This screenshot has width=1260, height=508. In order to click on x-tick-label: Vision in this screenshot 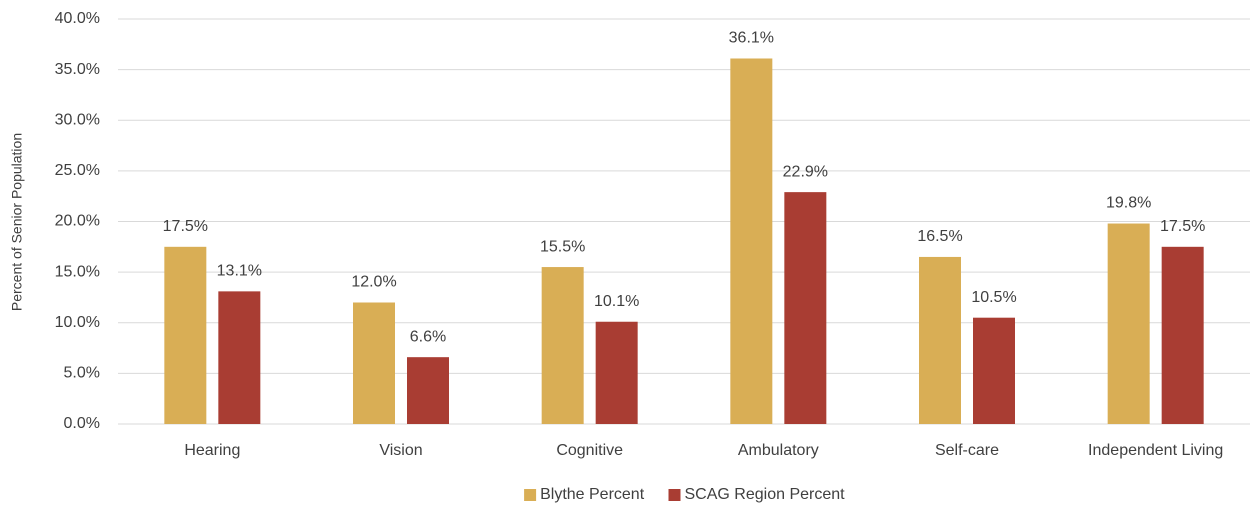, I will do `click(400, 450)`.